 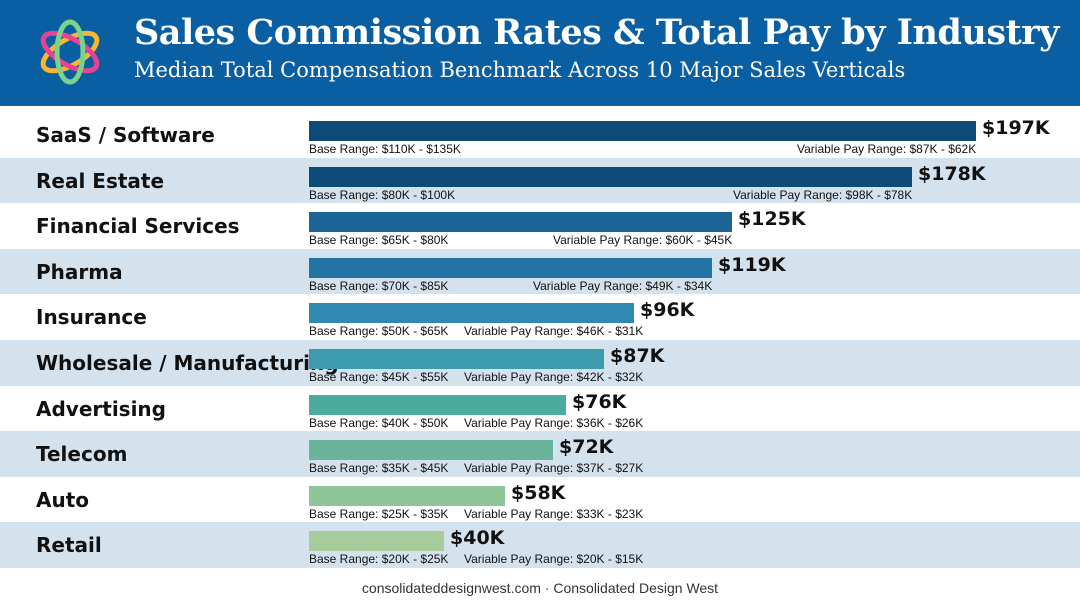 What do you see at coordinates (477, 538) in the screenshot?
I see `value-label: $40K` at bounding box center [477, 538].